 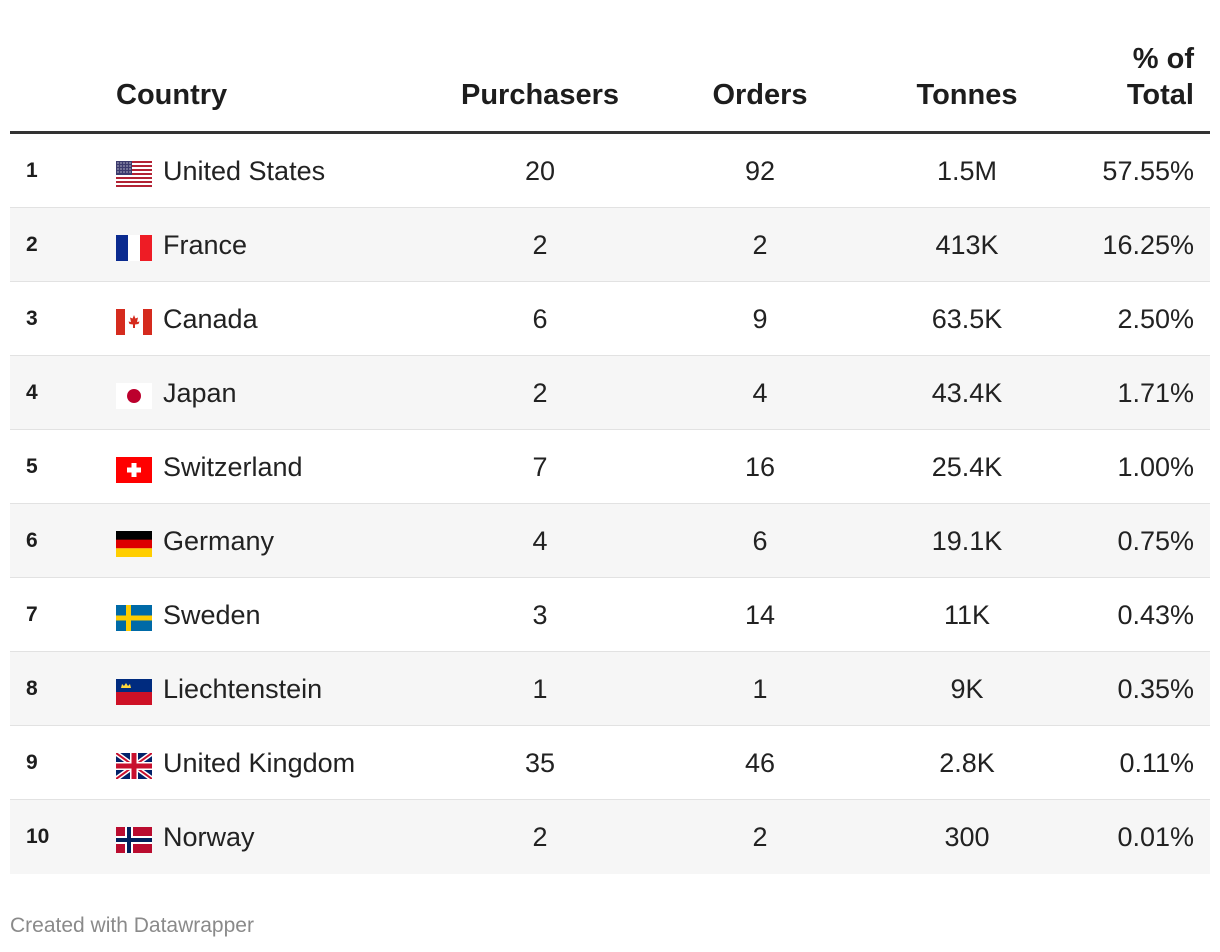 I want to click on gb-flag-icon, so click(x=134, y=766).